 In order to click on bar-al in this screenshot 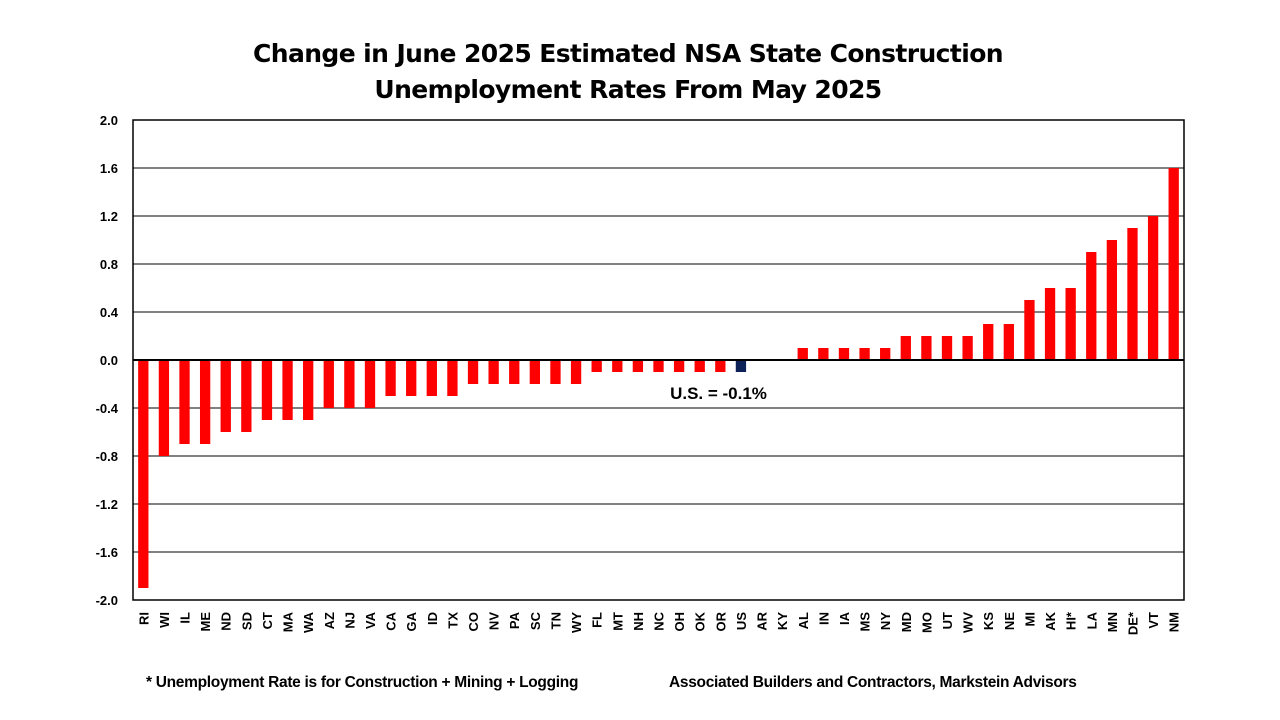, I will do `click(802, 354)`.